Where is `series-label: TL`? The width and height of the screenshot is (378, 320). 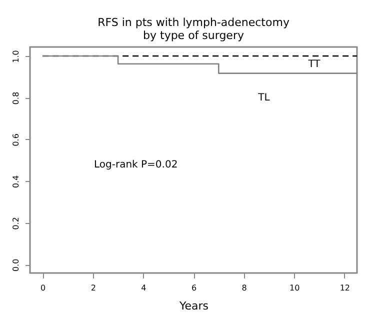 series-label: TL is located at coordinates (263, 98).